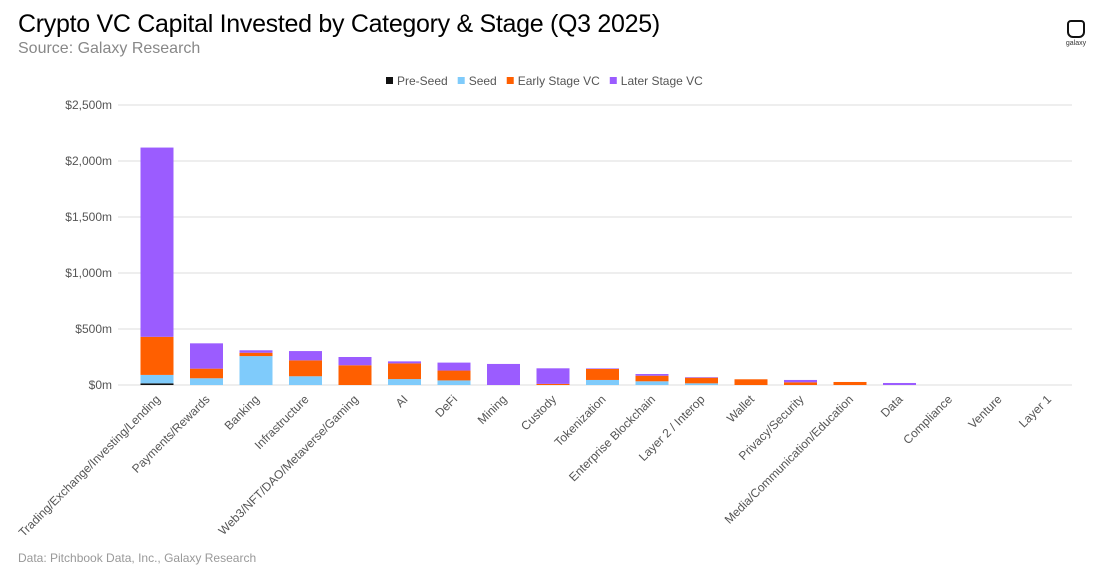 Image resolution: width=1100 pixels, height=574 pixels. I want to click on x-tick-label: Data, so click(892, 406).